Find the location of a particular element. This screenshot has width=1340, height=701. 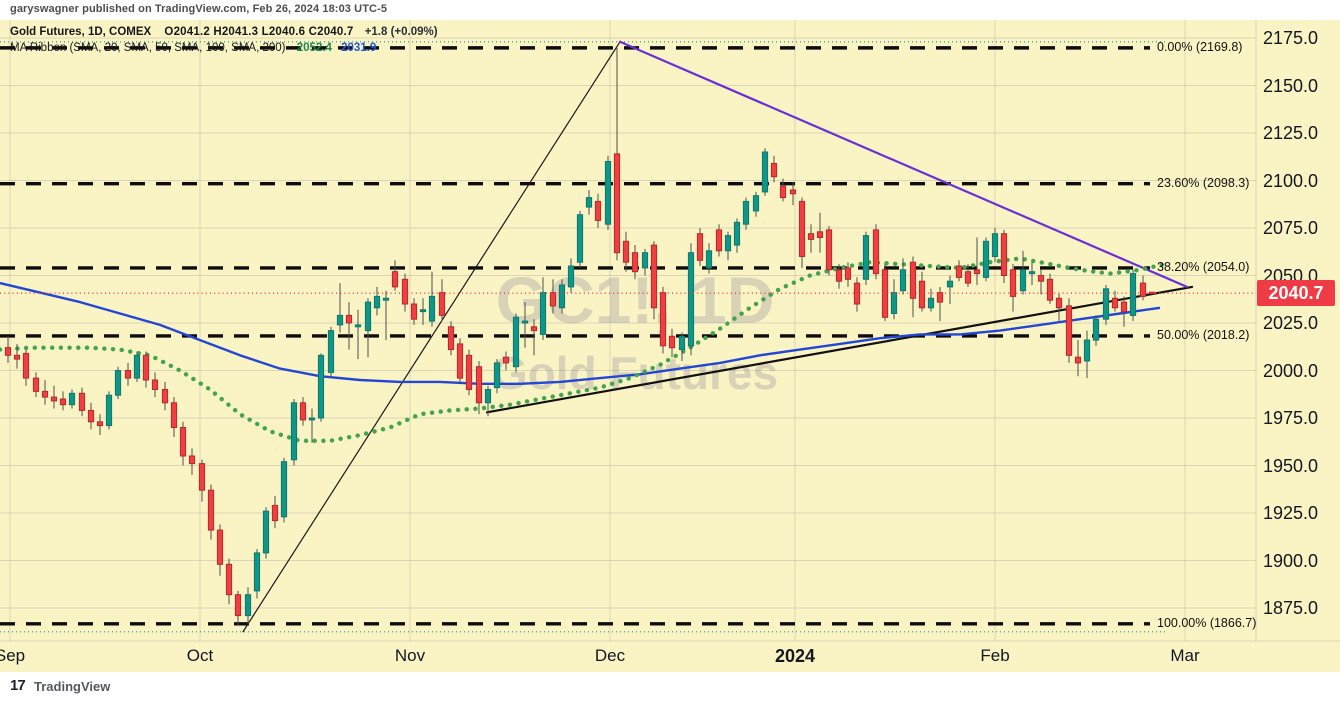

price-axis-label: 2075.0 is located at coordinates (1291, 228).